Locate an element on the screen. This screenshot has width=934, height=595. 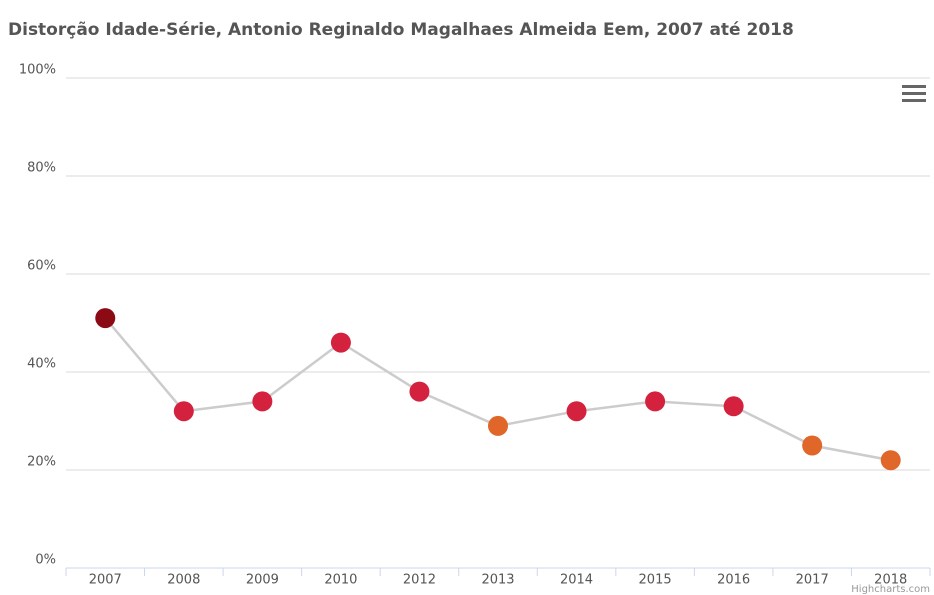
x-tick-label: 2007 is located at coordinates (105, 580).